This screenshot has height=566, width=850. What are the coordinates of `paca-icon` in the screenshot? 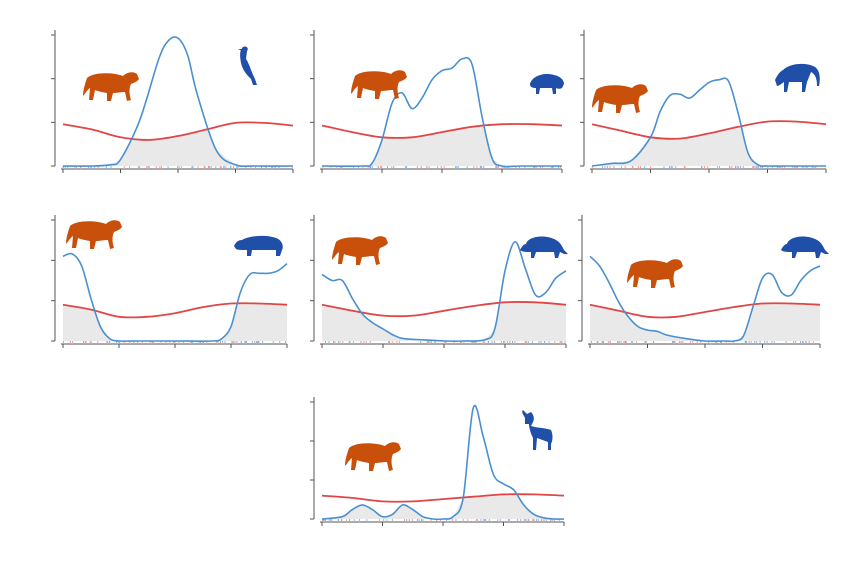 It's located at (547, 84).